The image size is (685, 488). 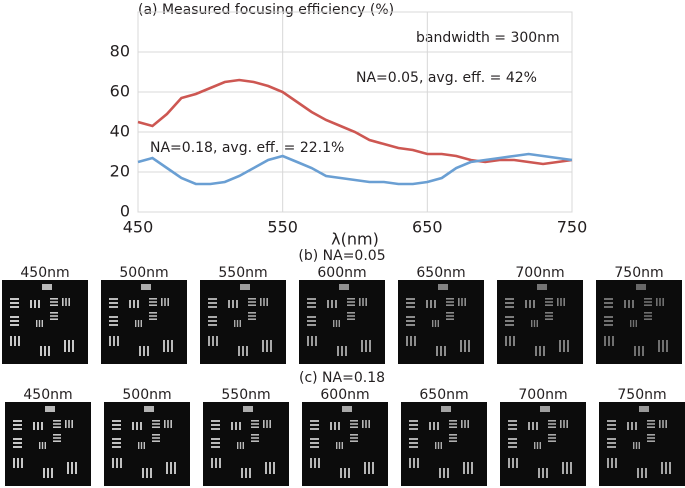 I want to click on y-tick-label: 40, so click(x=120, y=131).